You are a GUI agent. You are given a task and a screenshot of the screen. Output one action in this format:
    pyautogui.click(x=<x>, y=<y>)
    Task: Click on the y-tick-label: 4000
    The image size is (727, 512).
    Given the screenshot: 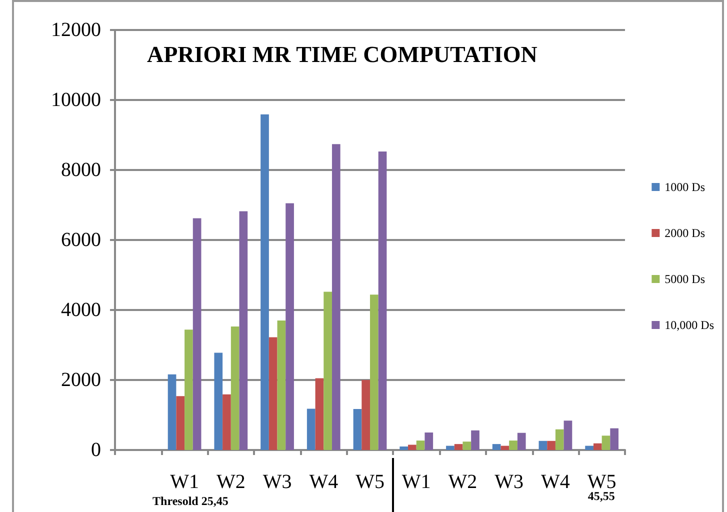 What is the action you would take?
    pyautogui.click(x=81, y=310)
    